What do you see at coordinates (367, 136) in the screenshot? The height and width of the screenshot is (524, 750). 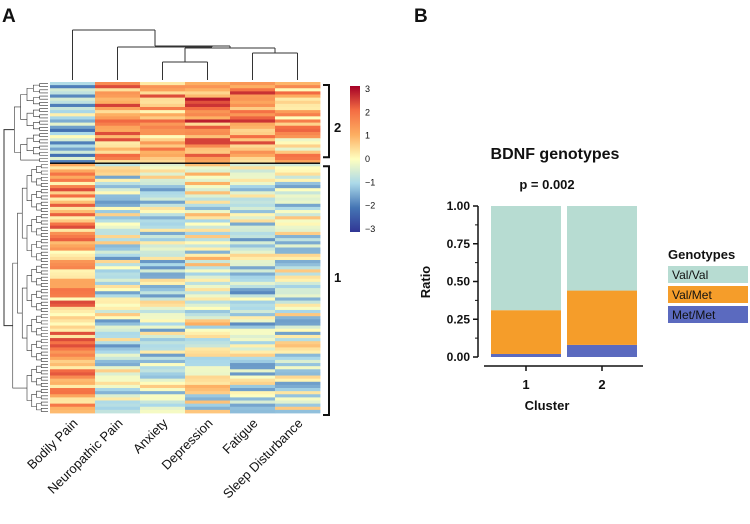 I see `colorbar-tick-label: 1` at bounding box center [367, 136].